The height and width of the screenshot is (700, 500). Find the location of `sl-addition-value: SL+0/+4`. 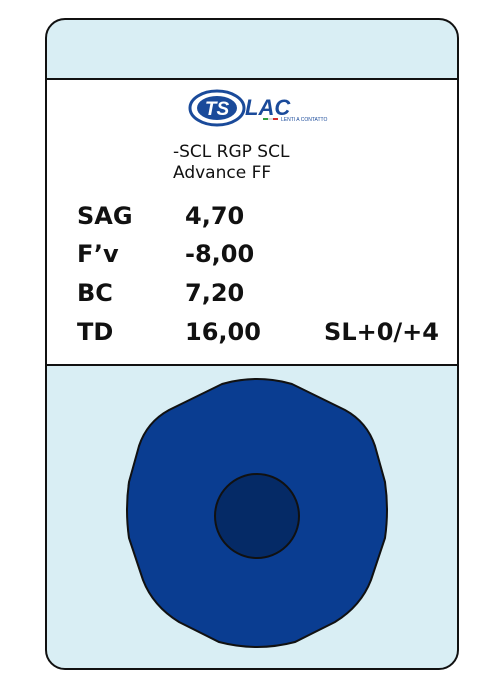

sl-addition-value: SL+0/+4 is located at coordinates (381, 332).